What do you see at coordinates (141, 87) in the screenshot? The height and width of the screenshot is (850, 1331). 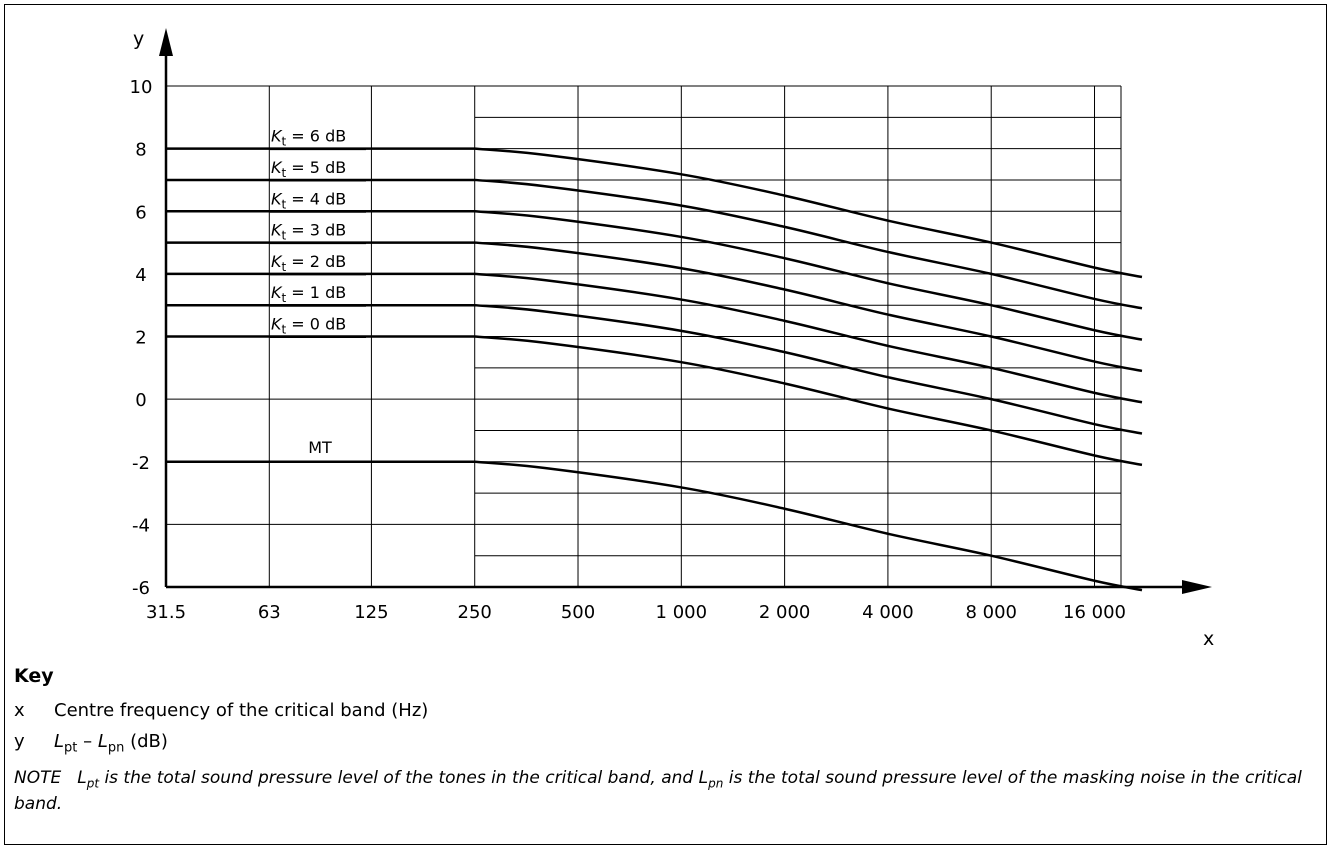 I see `y-tick-label: 10` at bounding box center [141, 87].